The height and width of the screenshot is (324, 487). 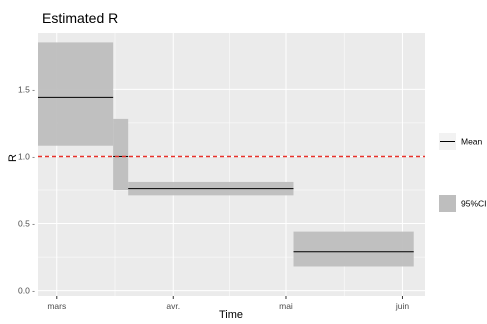 What do you see at coordinates (56, 306) in the screenshot?
I see `x-tick-label: mars` at bounding box center [56, 306].